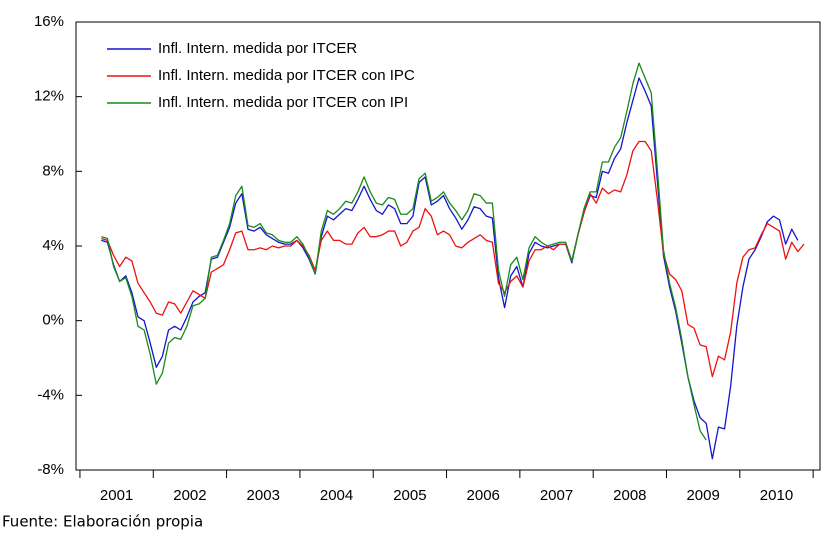 The image size is (823, 535). I want to click on source-note: Fuente: Elaboración propia, so click(102, 522).